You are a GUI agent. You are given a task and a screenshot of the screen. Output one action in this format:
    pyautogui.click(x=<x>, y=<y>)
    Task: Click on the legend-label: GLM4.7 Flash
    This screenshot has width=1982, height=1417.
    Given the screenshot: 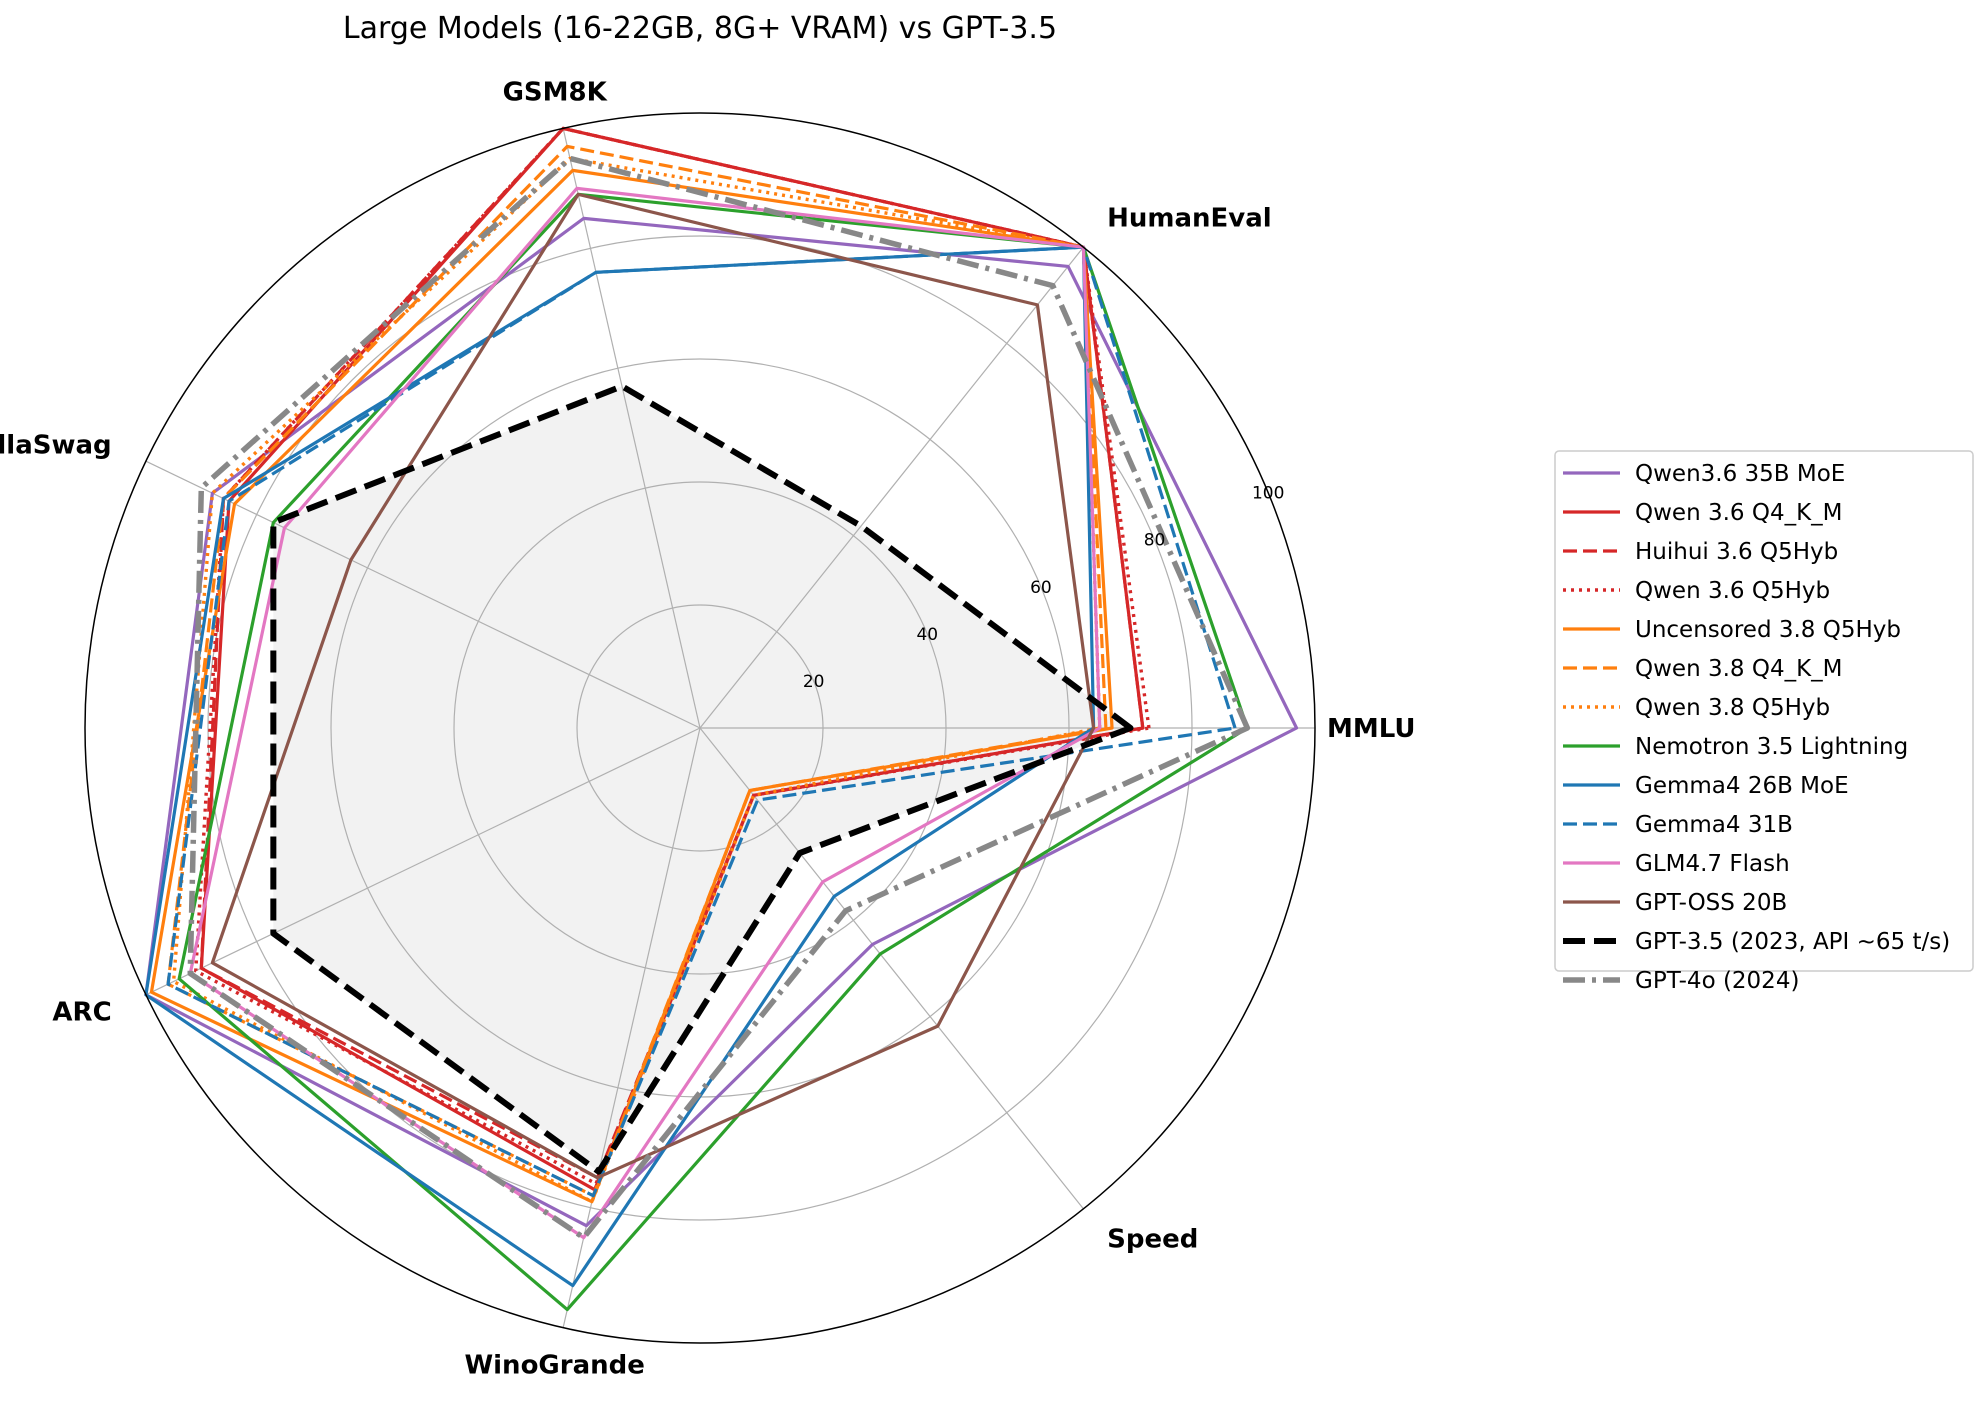 What is the action you would take?
    pyautogui.click(x=1712, y=864)
    